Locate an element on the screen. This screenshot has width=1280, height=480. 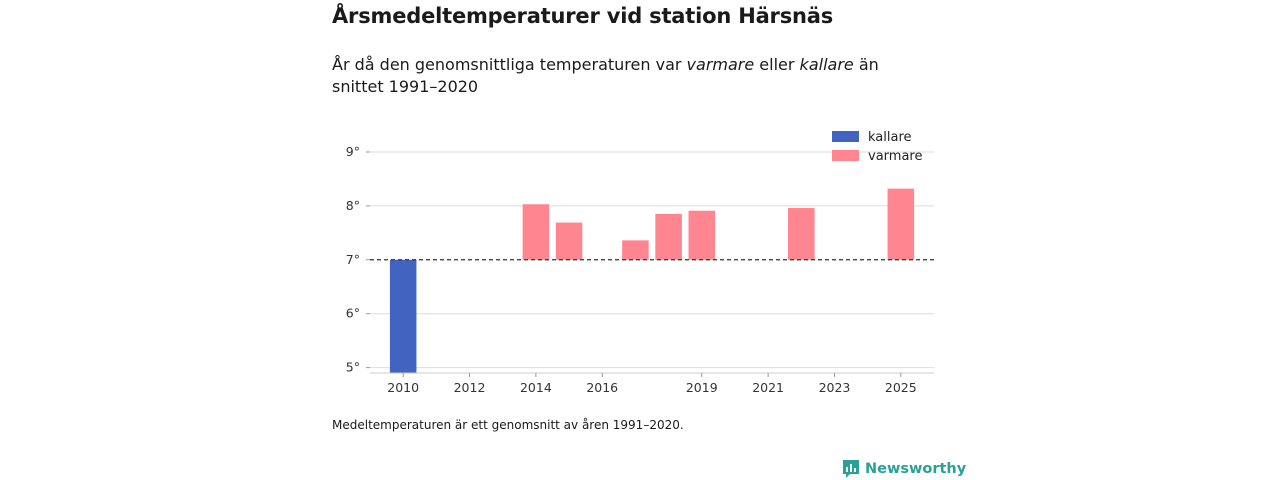
legend-label-kallare: kallare is located at coordinates (890, 137).